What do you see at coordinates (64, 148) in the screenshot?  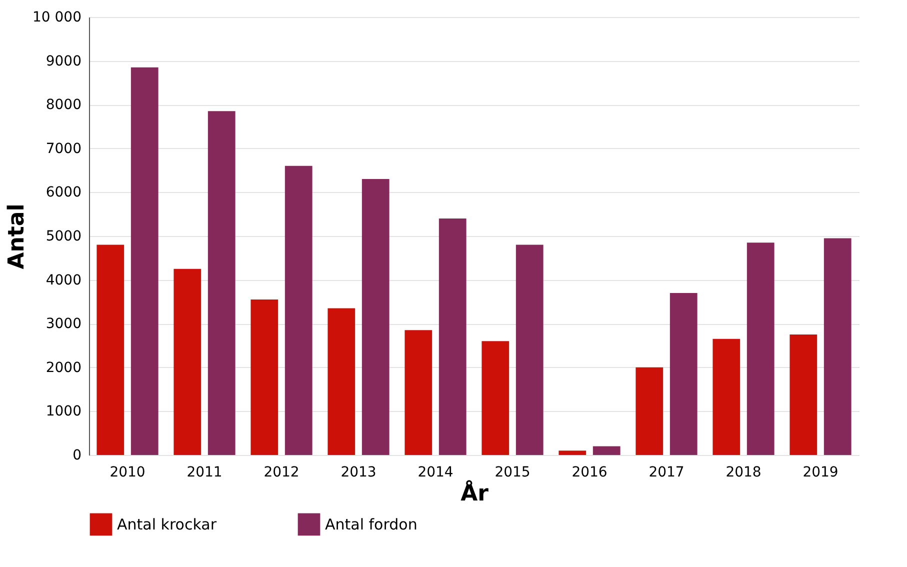 I see `y-tick-label: 7000` at bounding box center [64, 148].